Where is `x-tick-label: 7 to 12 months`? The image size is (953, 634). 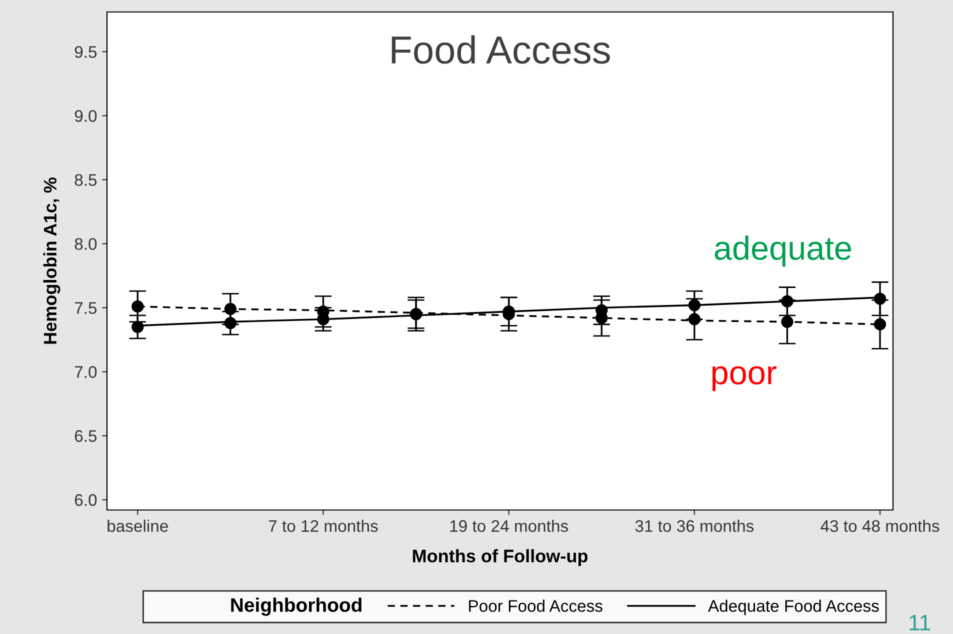 x-tick-label: 7 to 12 months is located at coordinates (323, 526).